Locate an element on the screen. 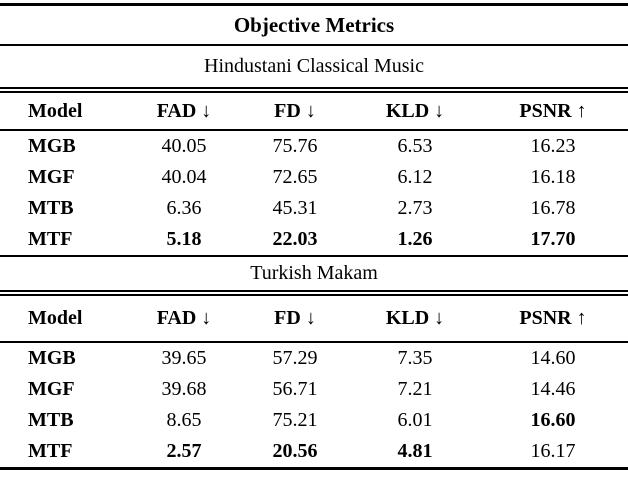 This screenshot has height=502, width=628. fd-cell: 20.56 is located at coordinates (295, 451).